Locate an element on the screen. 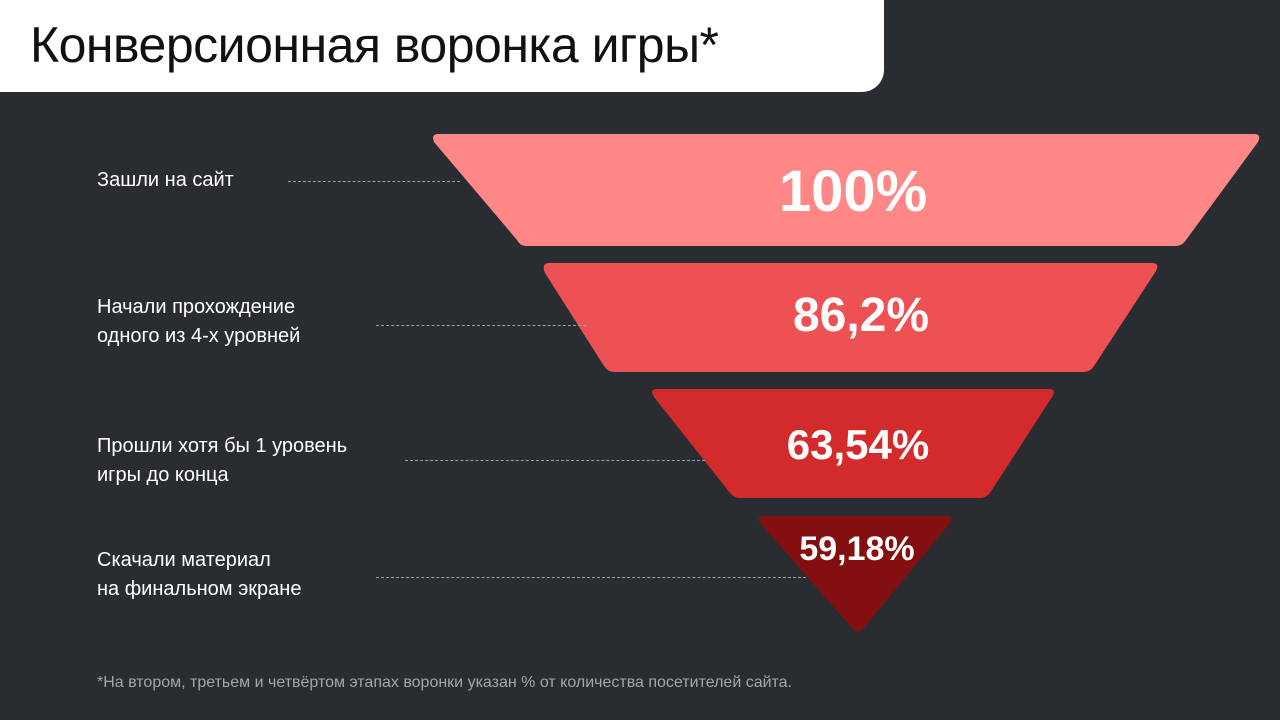 The image size is (1280, 720). stage-1-leader-line is located at coordinates (374, 181).